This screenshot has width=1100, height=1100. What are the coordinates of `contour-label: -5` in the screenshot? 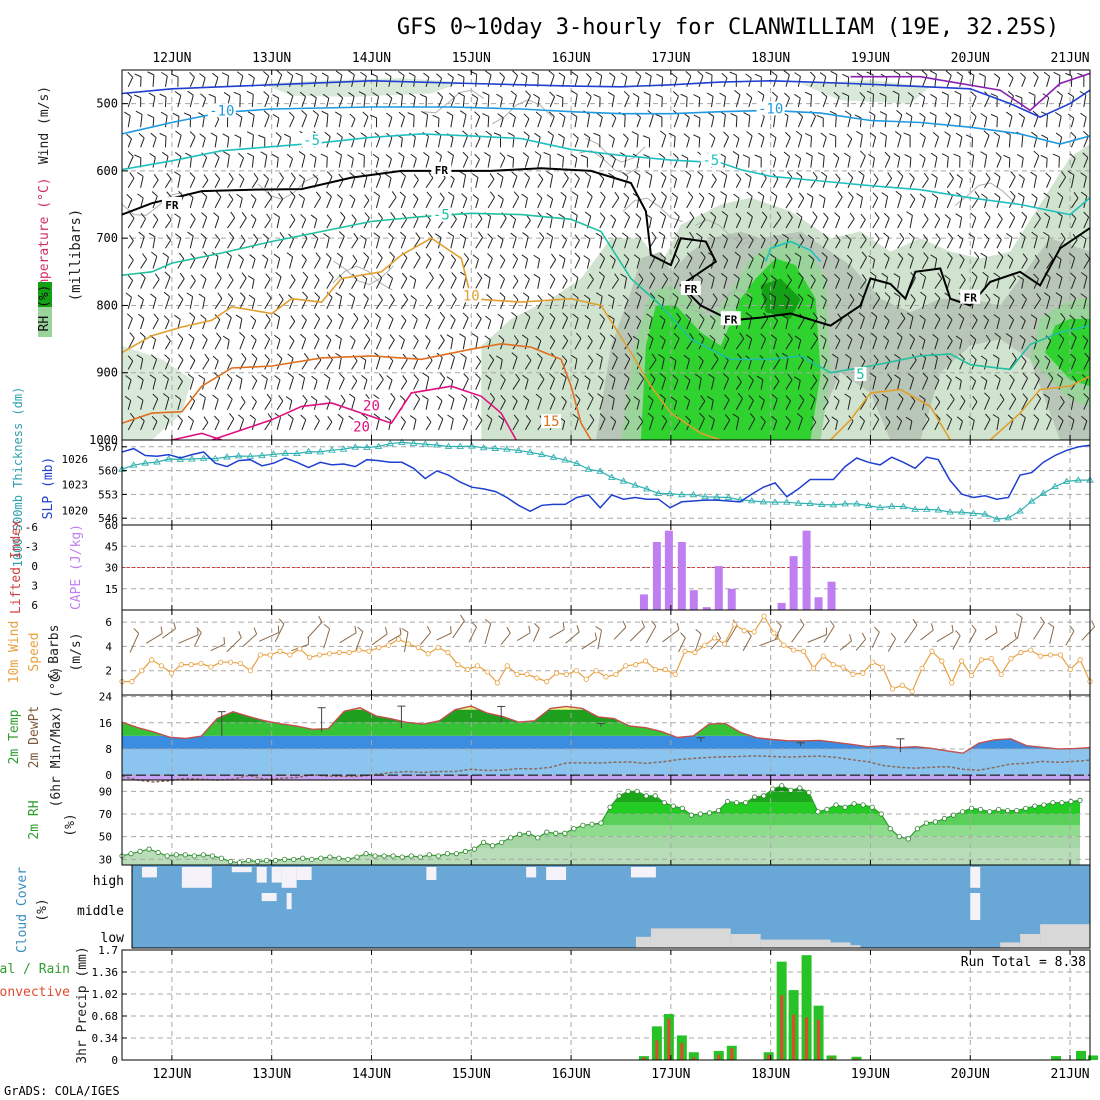 It's located at (441, 216).